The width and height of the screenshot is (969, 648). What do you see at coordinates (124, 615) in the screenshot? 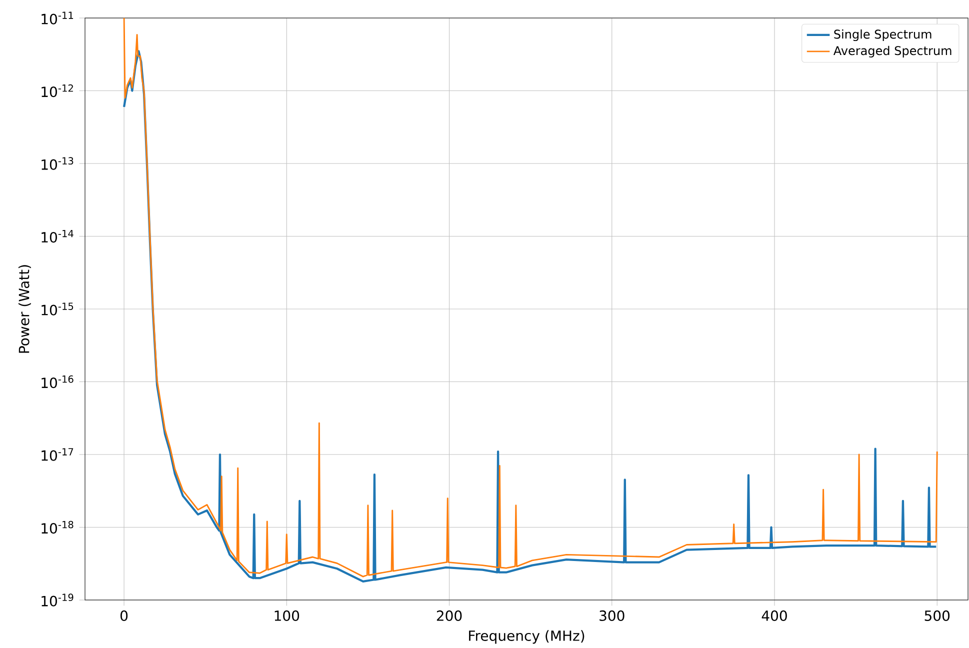
I see `x-tick-label: 0` at bounding box center [124, 615].